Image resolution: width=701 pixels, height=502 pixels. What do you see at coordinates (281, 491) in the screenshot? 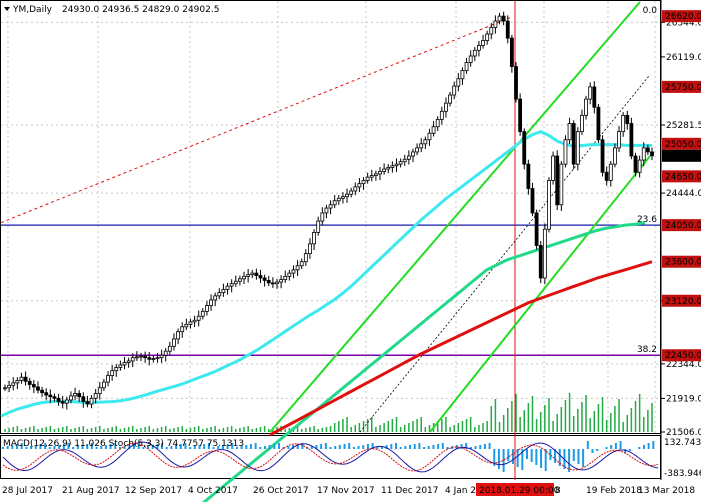
I see `time-tick-label: 26 Oct 2017` at bounding box center [281, 491].